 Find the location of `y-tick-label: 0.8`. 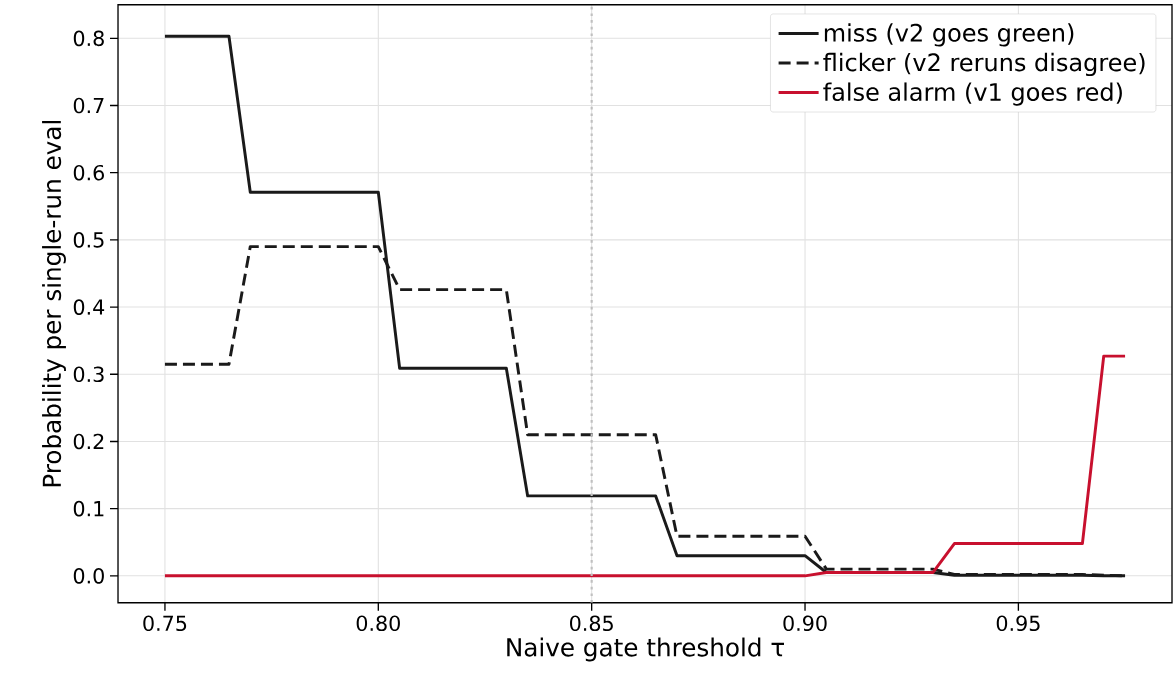

y-tick-label: 0.8 is located at coordinates (88, 38).